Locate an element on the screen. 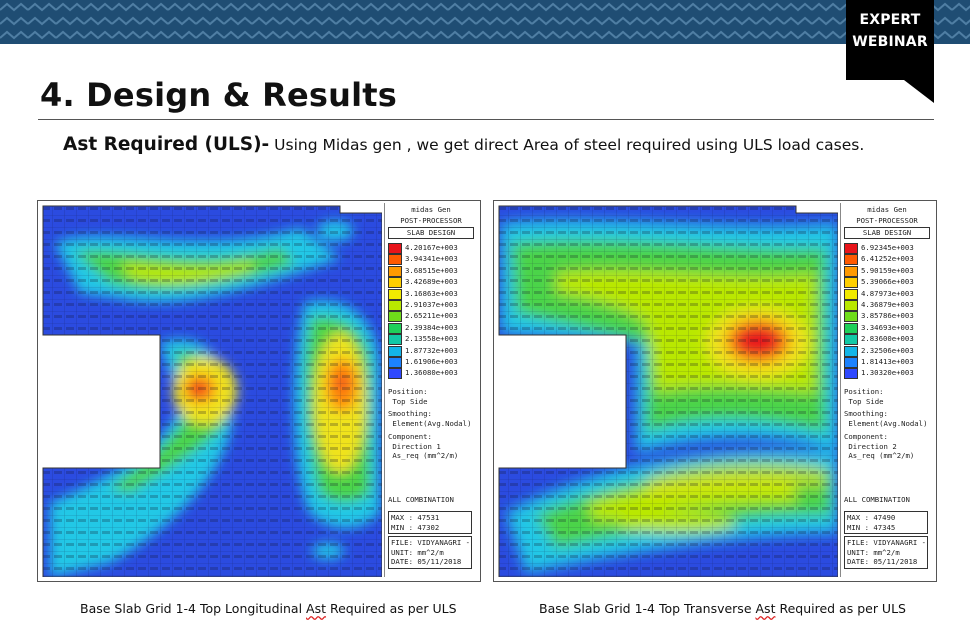 Image resolution: width=970 pixels, height=641 pixels. legend-max: MAX : 47531 is located at coordinates (415, 517).